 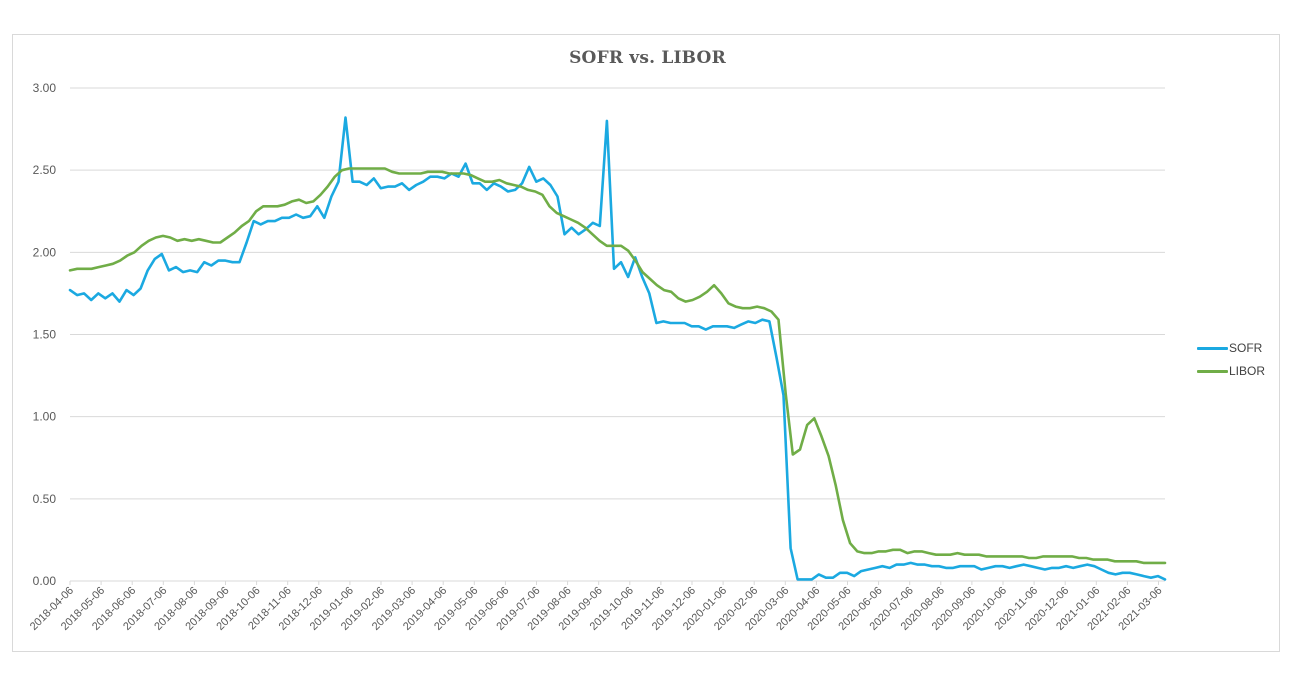 What do you see at coordinates (1247, 371) in the screenshot?
I see `legend-label-libor: LIBOR` at bounding box center [1247, 371].